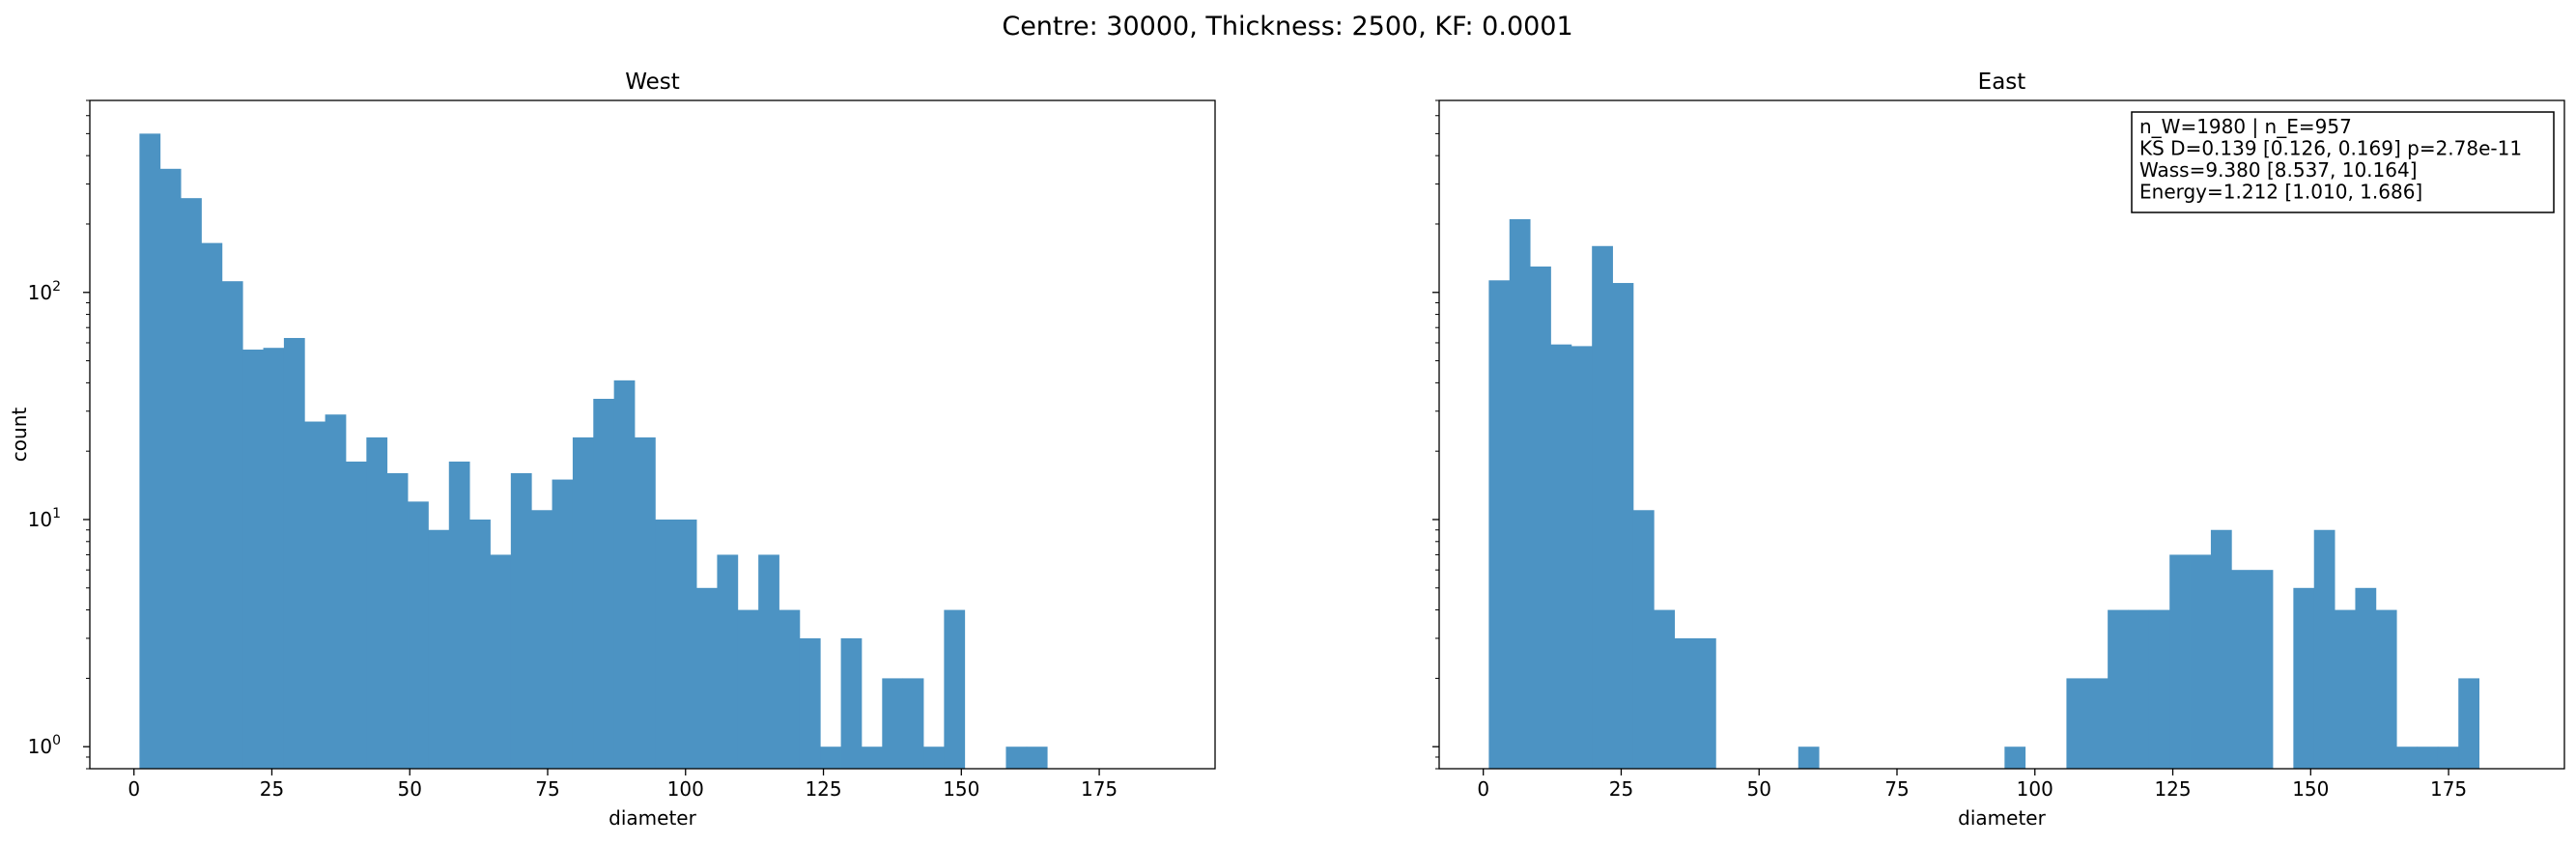 Image resolution: width=2576 pixels, height=845 pixels. What do you see at coordinates (2280, 192) in the screenshot?
I see `stats-line: Energy=1.212 [1.010, 1.686]` at bounding box center [2280, 192].